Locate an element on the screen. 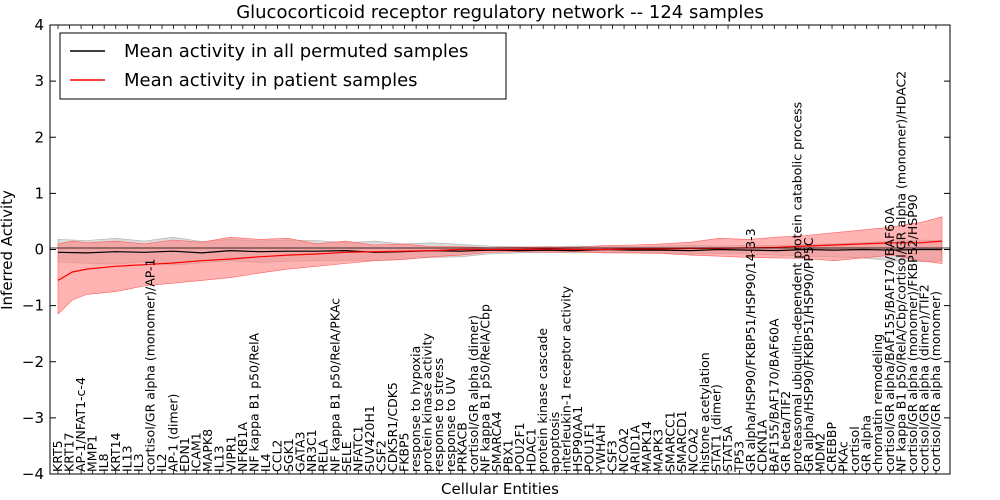 The height and width of the screenshot is (500, 1000). entity-label: ARID1A is located at coordinates (635, 448).